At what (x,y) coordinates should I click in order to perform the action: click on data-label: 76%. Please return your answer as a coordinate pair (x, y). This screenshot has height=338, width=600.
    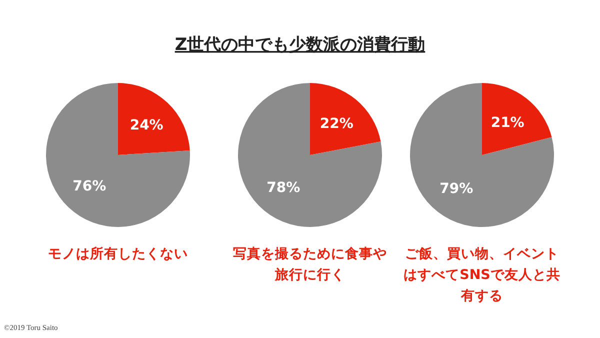
    Looking at the image, I should click on (89, 186).